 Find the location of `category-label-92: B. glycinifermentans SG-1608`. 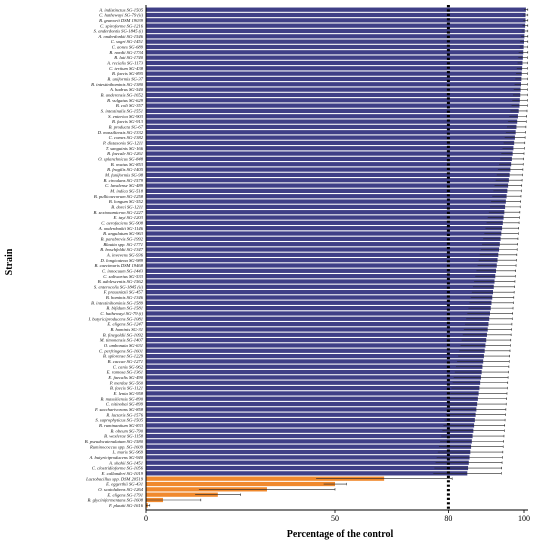

category-label-92: B. glycinifermentans SG-1608 is located at coordinates (116, 500).